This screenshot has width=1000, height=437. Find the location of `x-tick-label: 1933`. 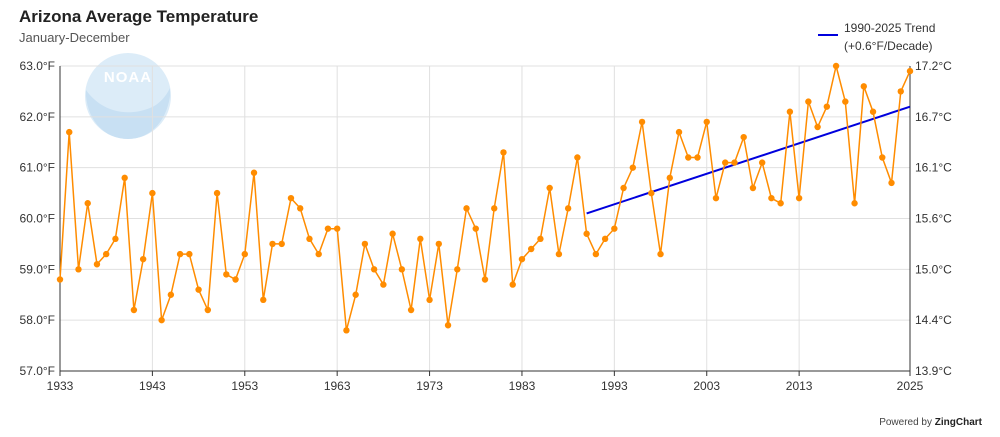

x-tick-label: 1933 is located at coordinates (60, 386).